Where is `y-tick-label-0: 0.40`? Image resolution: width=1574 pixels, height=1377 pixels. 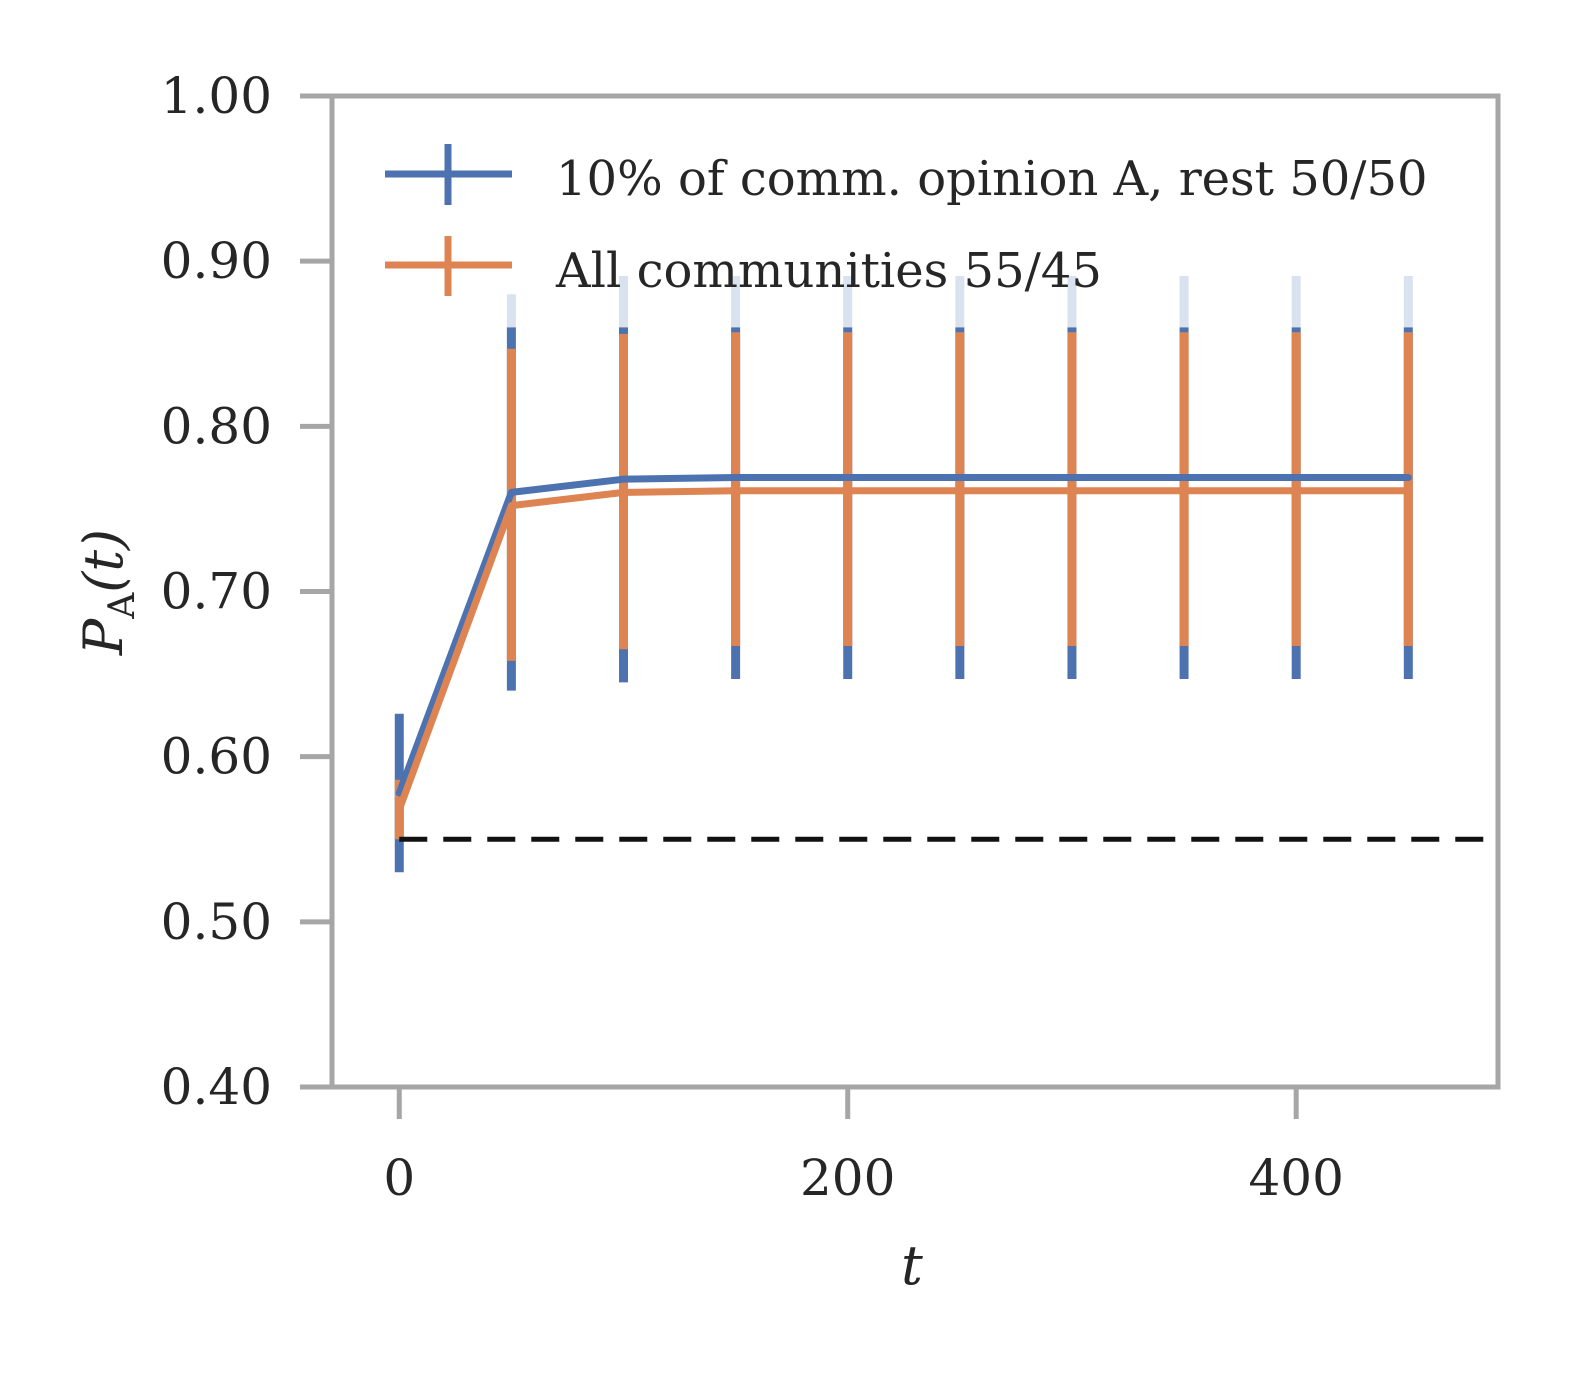
y-tick-label-0: 0.40 is located at coordinates (216, 1087).